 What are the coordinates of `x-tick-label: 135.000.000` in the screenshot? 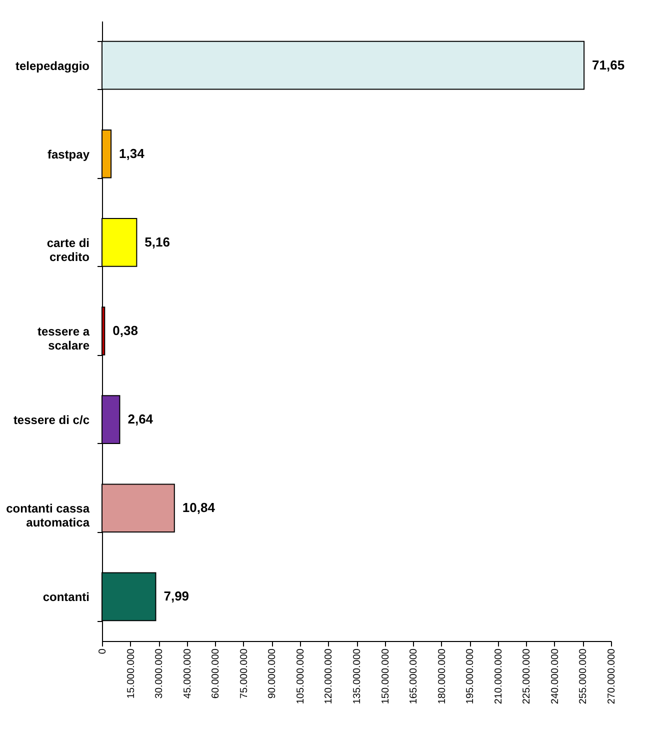 It's located at (357, 676).